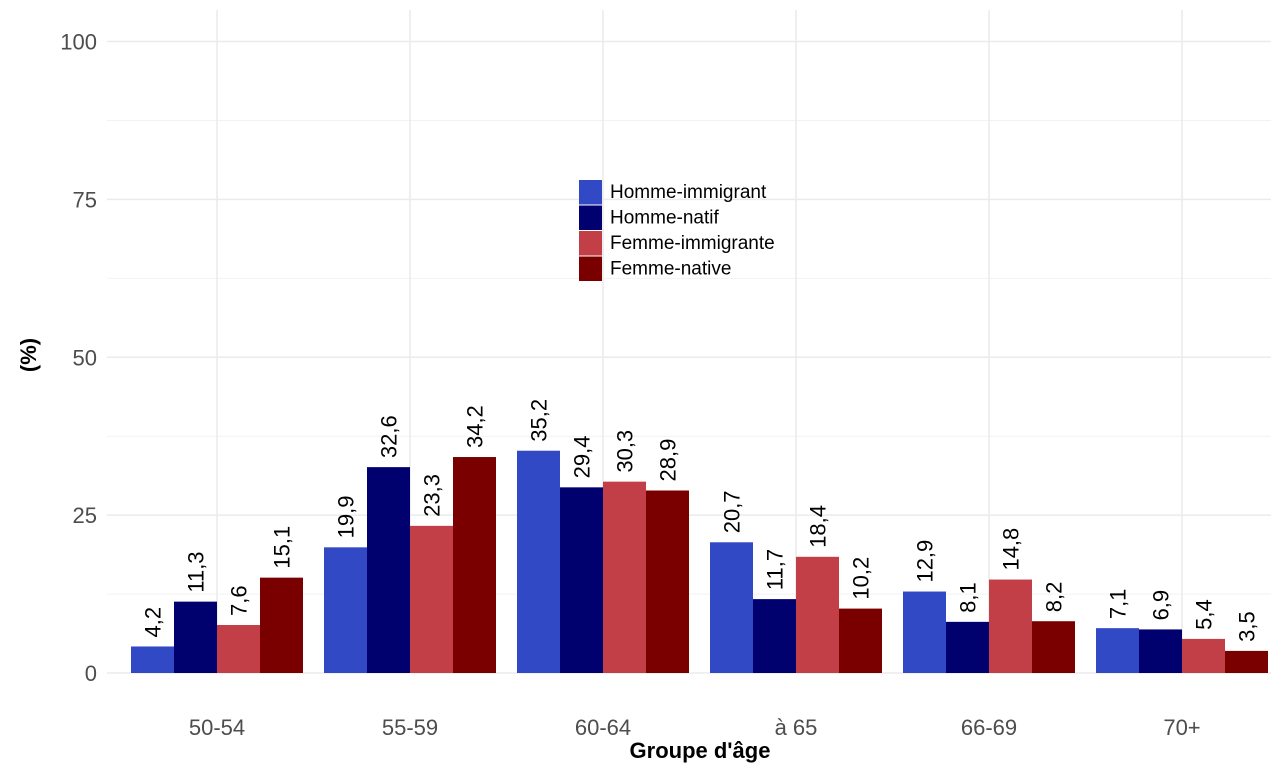 Image resolution: width=1271 pixels, height=765 pixels. I want to click on y-tick-label: 50, so click(85, 357).